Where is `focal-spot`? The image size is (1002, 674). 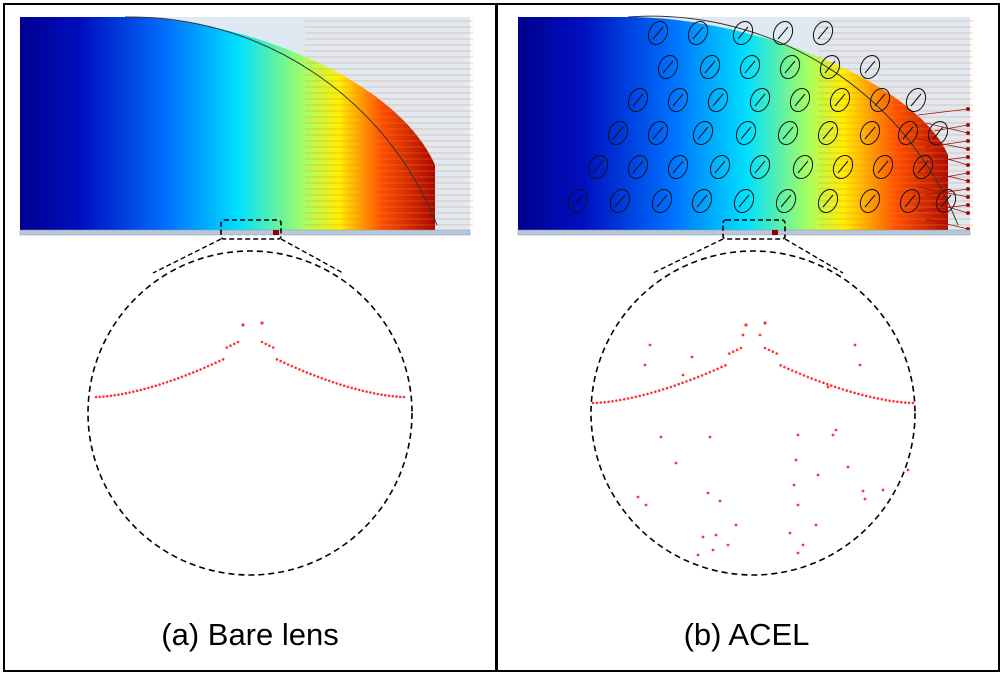
focal-spot is located at coordinates (276, 232).